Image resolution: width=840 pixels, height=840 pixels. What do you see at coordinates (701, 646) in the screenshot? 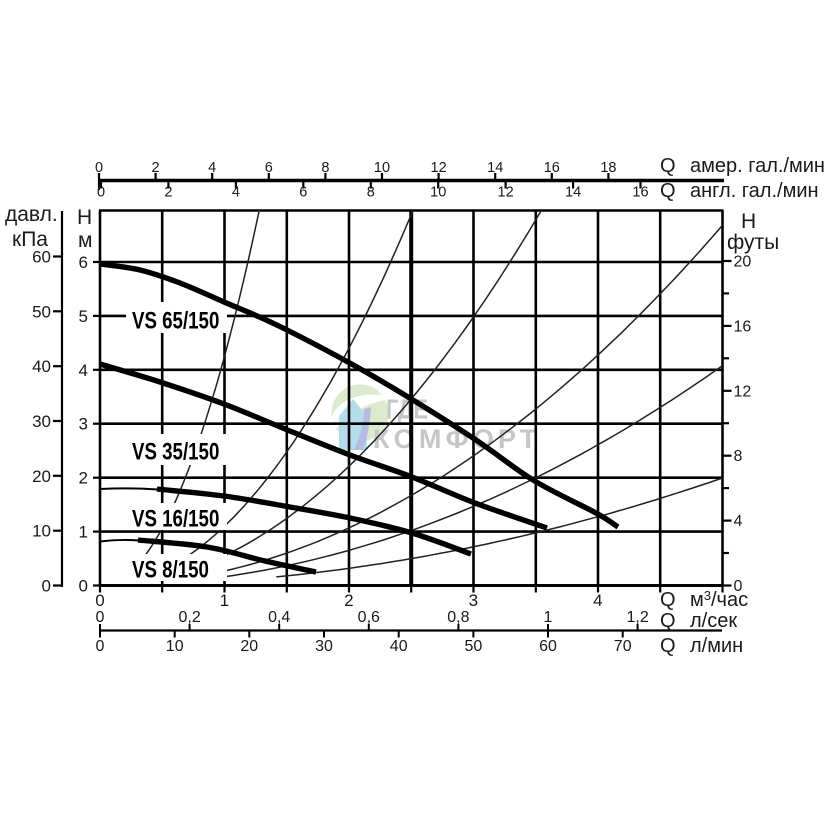
I see `svg-text: Qл/мин` at bounding box center [701, 646].